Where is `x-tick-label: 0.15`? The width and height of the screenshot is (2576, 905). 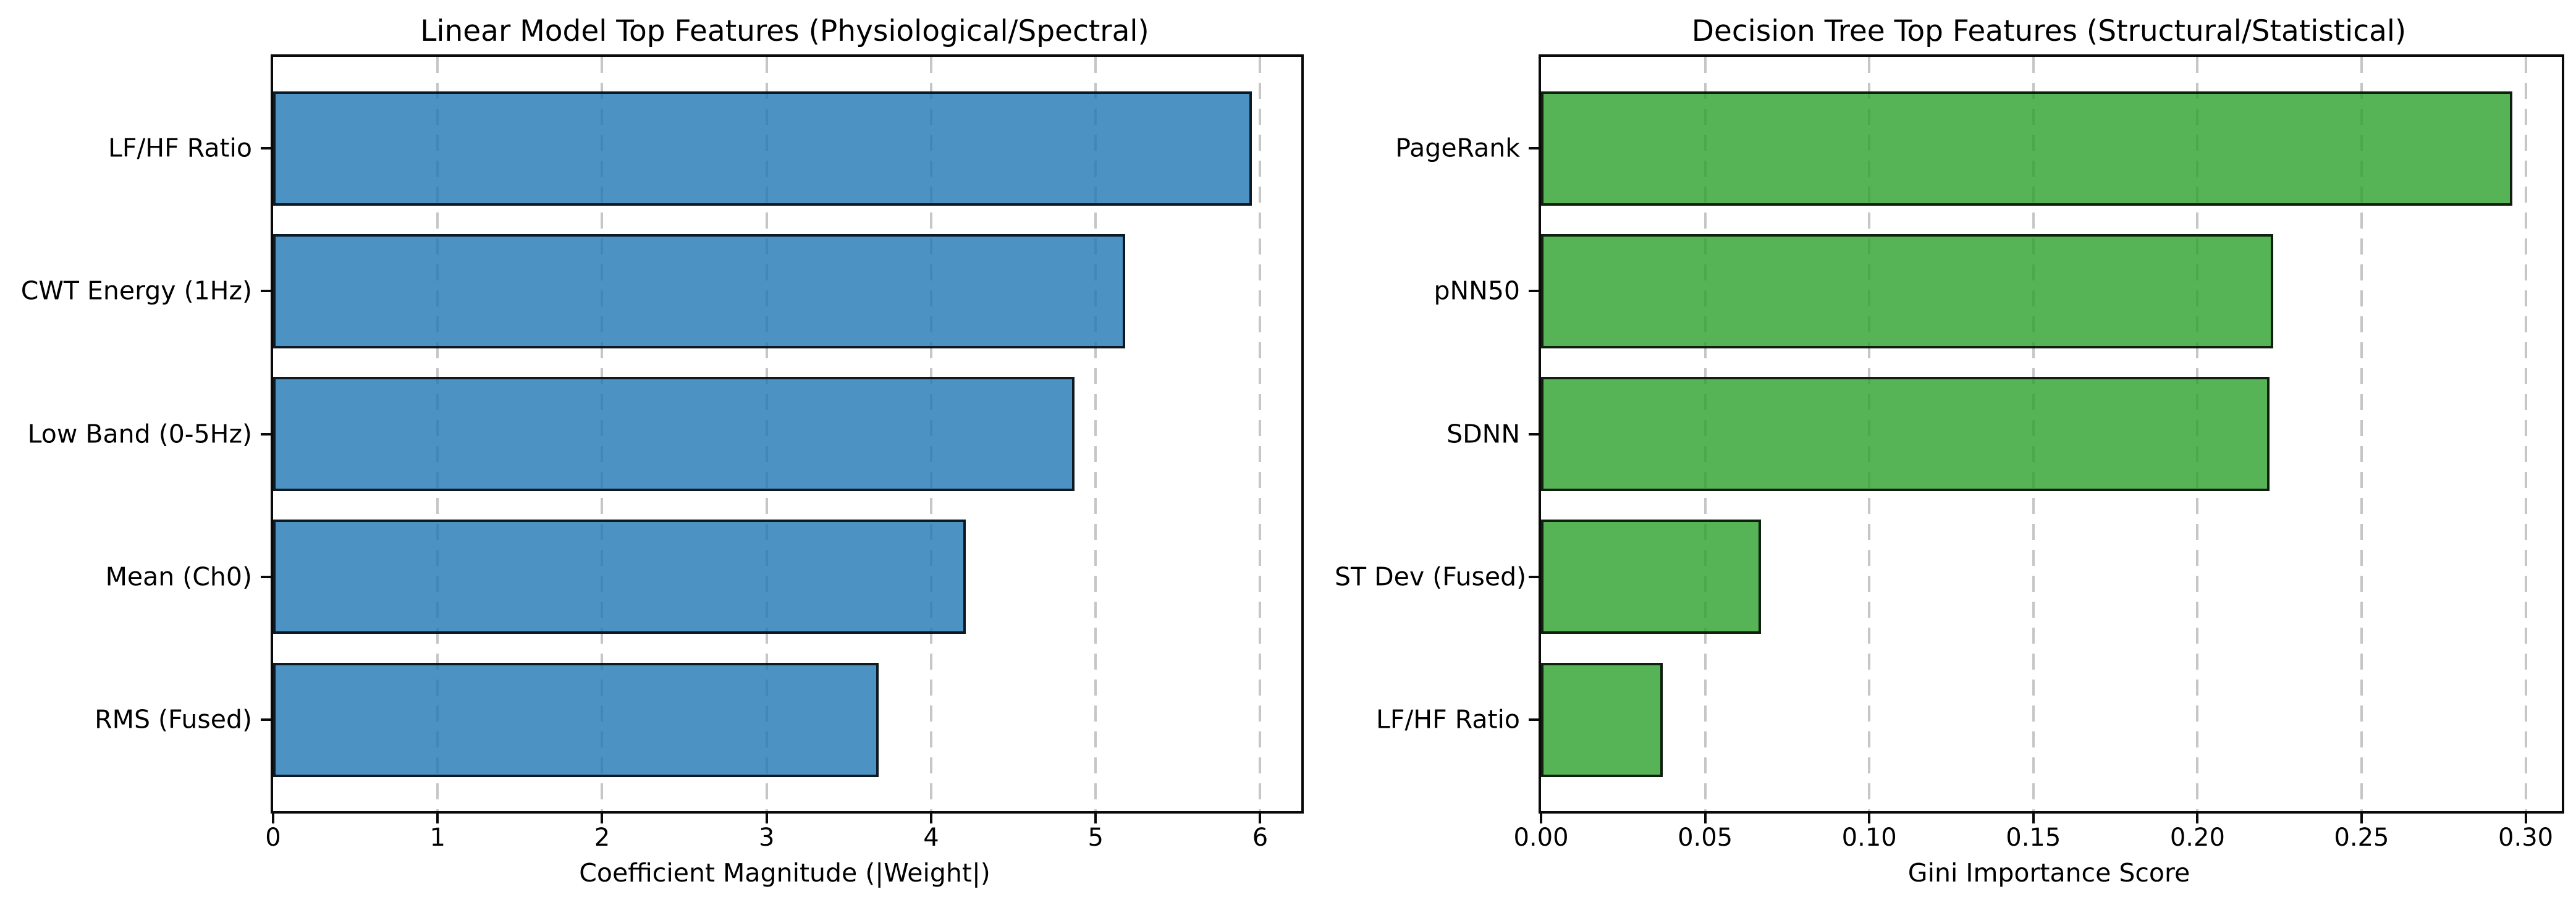
x-tick-label: 0.15 is located at coordinates (2033, 837).